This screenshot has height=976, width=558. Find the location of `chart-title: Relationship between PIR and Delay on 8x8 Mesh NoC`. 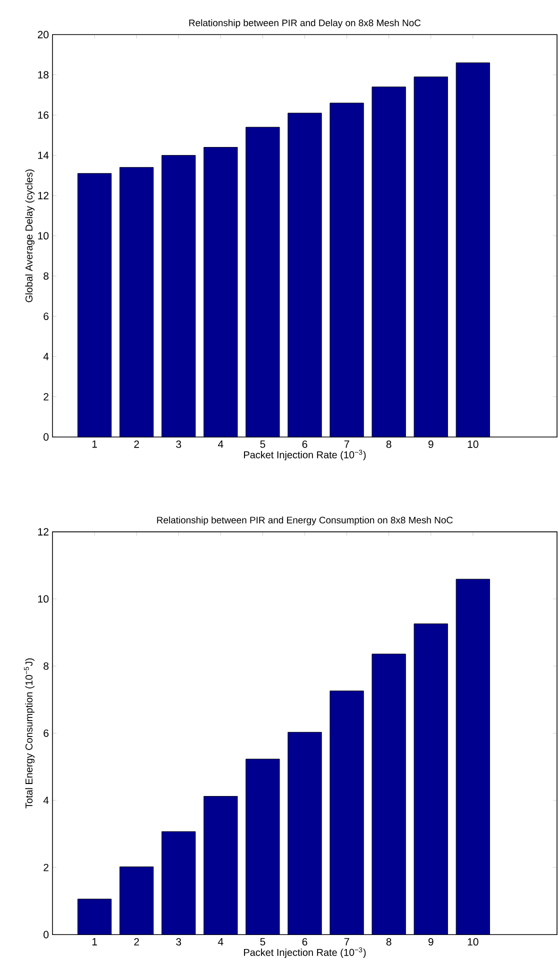

chart-title: Relationship between PIR and Delay on 8x8 Mesh NoC is located at coordinates (305, 23).